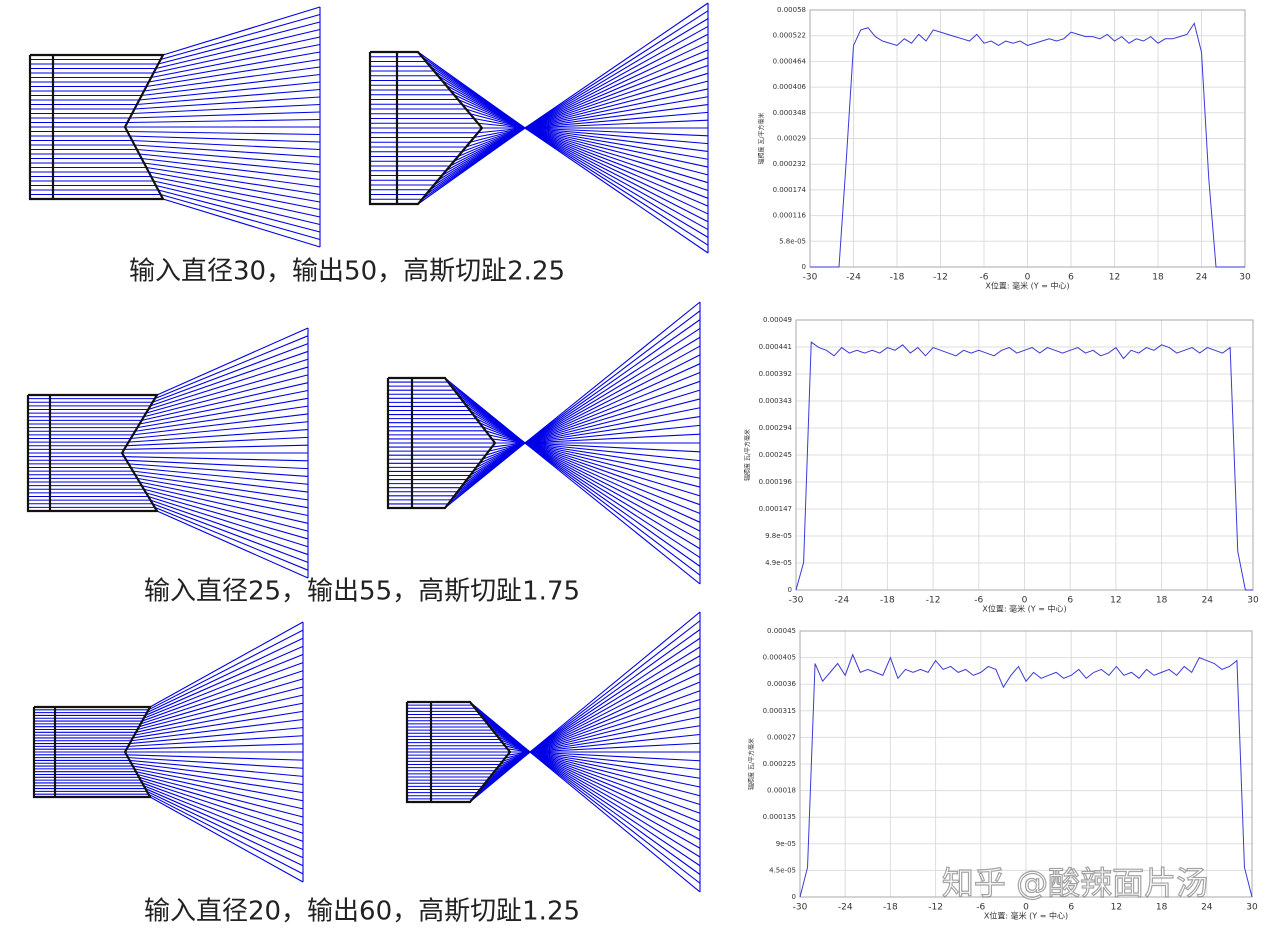  Describe the element at coordinates (1162, 601) in the screenshot. I see `x-tick-label: 18` at that location.